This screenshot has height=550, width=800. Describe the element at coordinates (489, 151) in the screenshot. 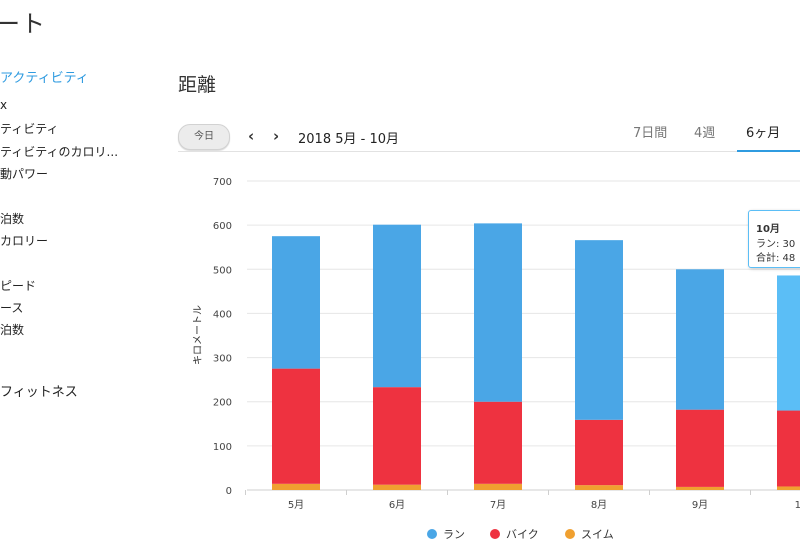

I see `toolbar-divider` at that location.